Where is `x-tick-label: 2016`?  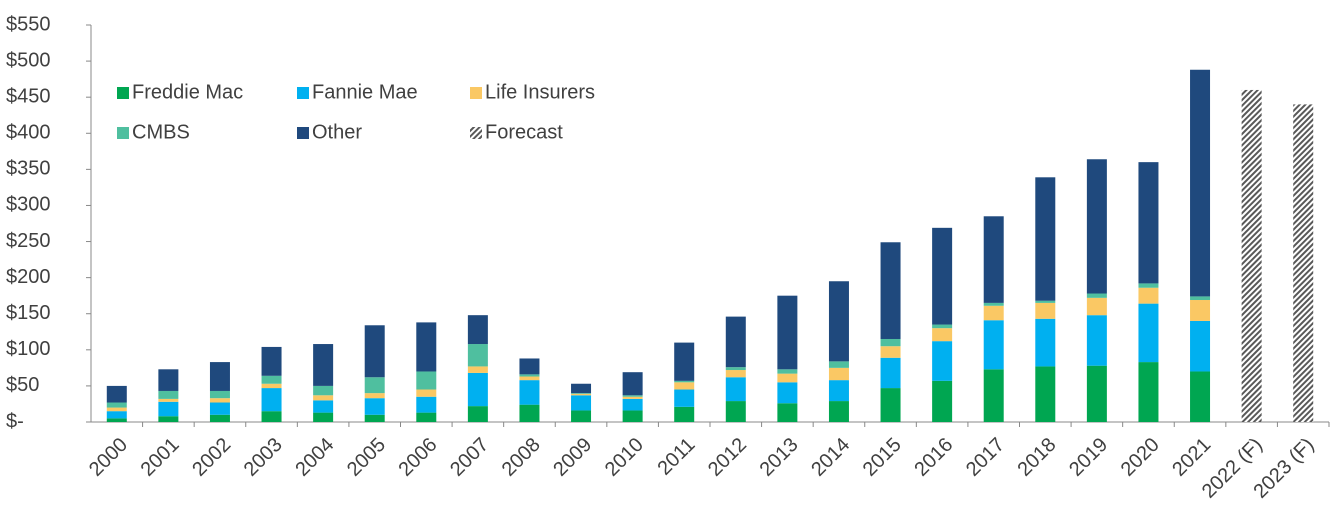 x-tick-label: 2016 is located at coordinates (933, 457).